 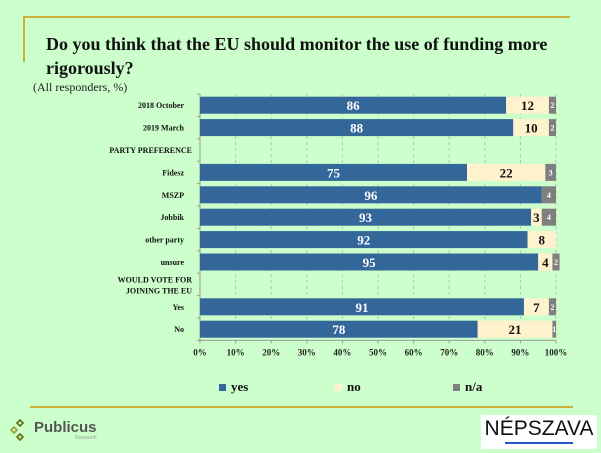 I want to click on data-label-no: 10, so click(x=531, y=128).